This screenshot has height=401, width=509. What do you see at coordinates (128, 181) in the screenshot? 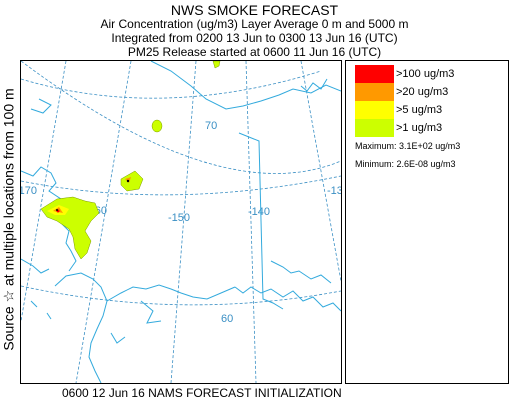
I see `source-marker-central` at bounding box center [128, 181].